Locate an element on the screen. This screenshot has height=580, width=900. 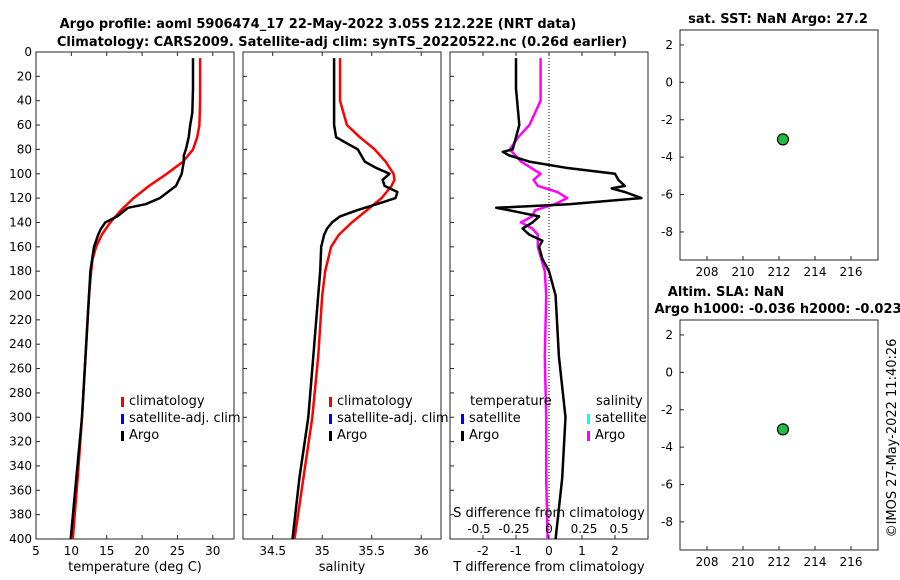
x-tick-label: -1 is located at coordinates (516, 551).